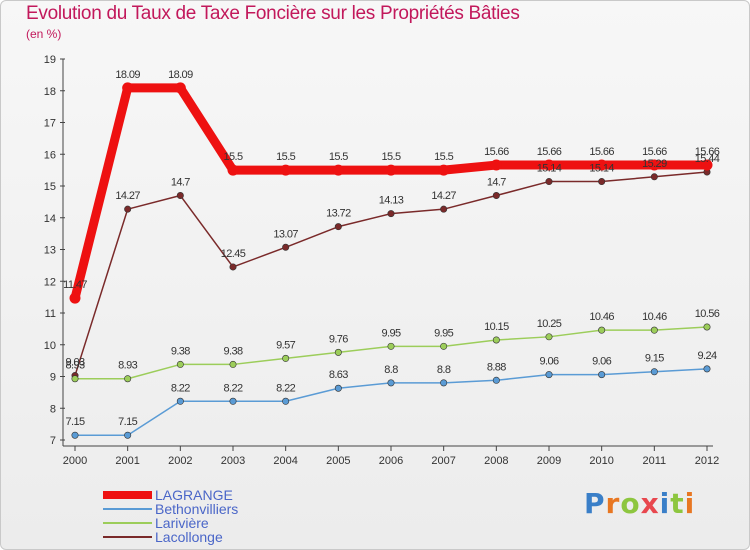 The height and width of the screenshot is (550, 750). Describe the element at coordinates (496, 327) in the screenshot. I see `data-label: 10.15` at that location.